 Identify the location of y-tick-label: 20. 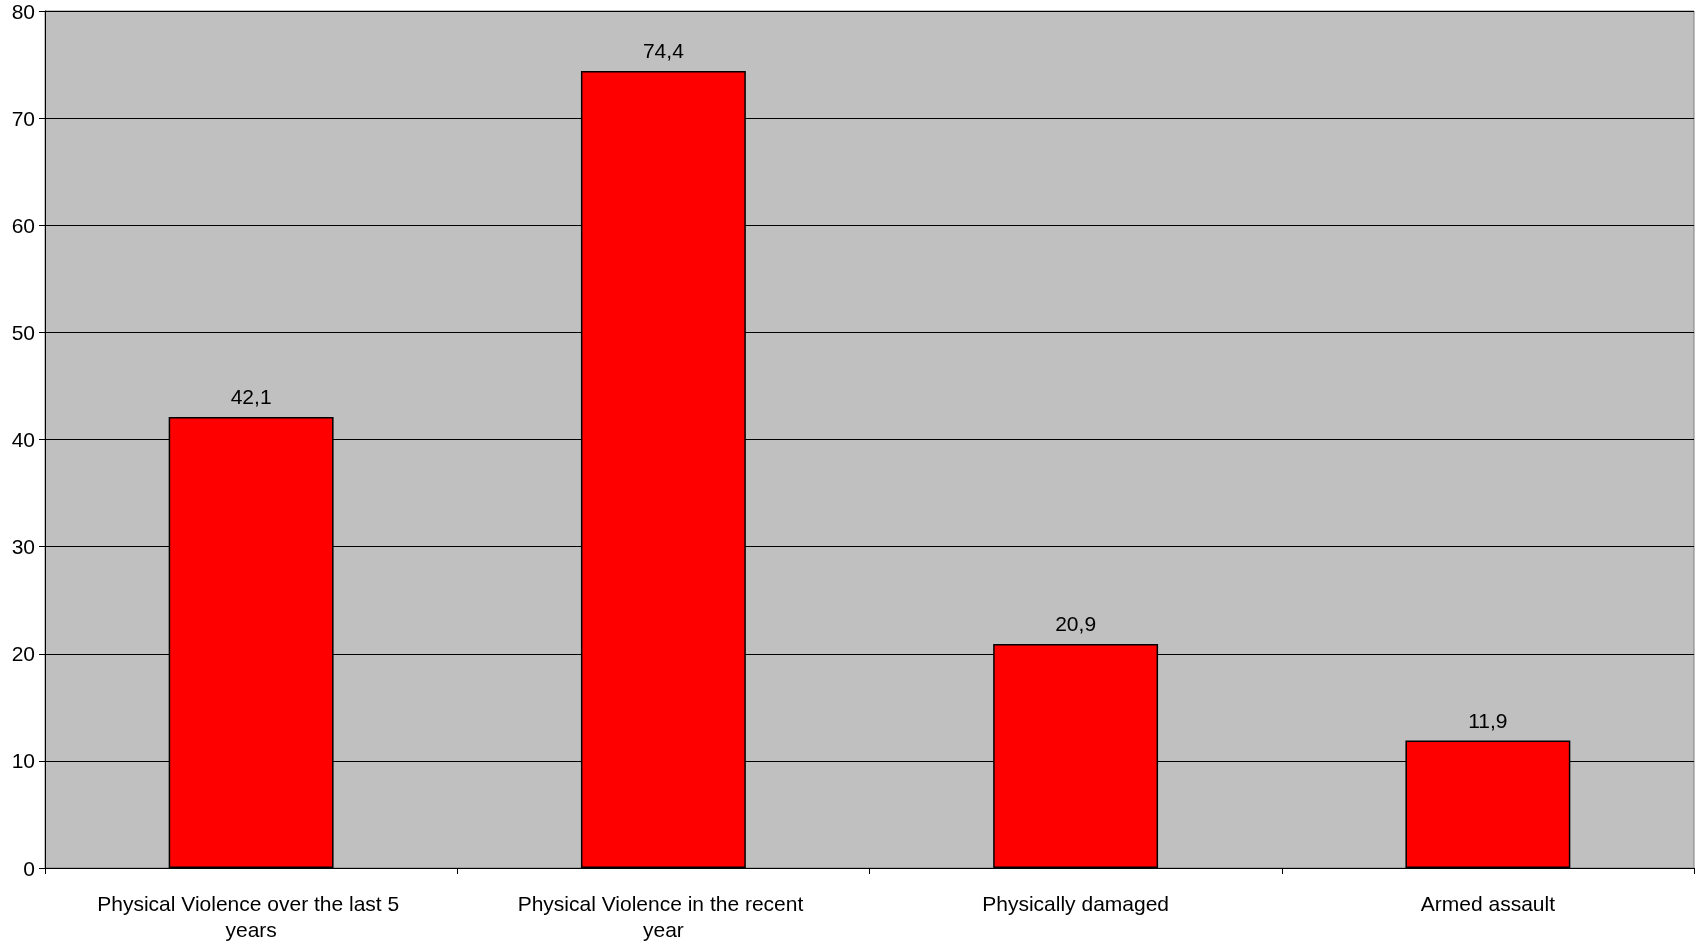
(23, 654).